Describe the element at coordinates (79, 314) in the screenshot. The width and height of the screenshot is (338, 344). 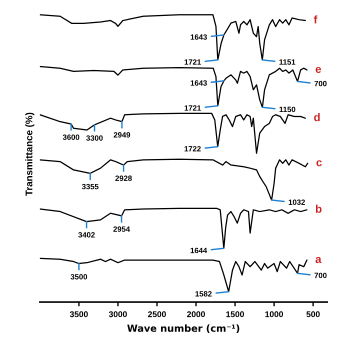
I see `x-tick-label: 3500` at that location.